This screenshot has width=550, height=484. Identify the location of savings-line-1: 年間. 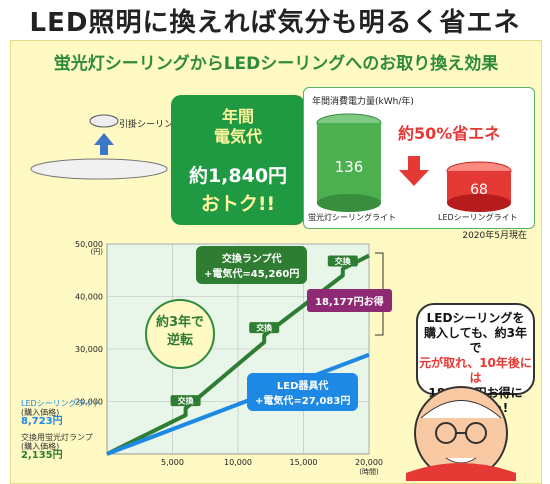
(237, 116).